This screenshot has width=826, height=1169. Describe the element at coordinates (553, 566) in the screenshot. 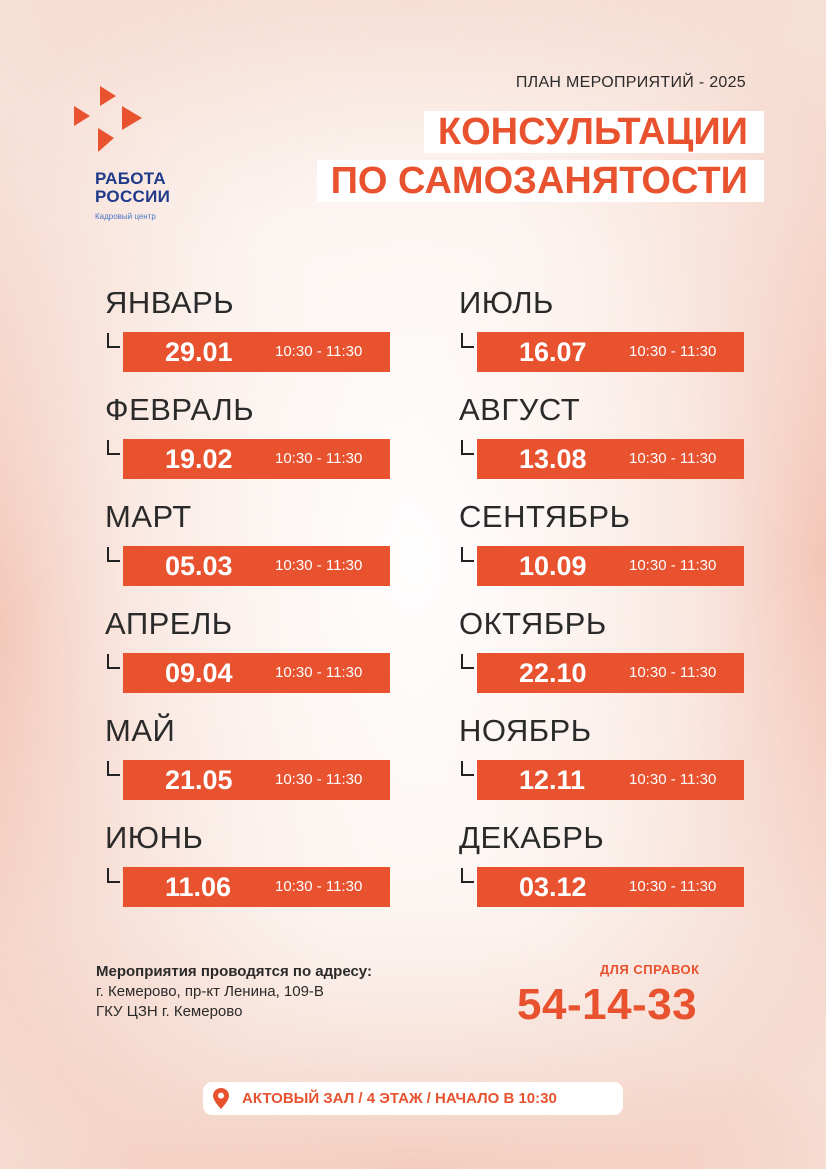

I see `event-date: 10.09` at that location.